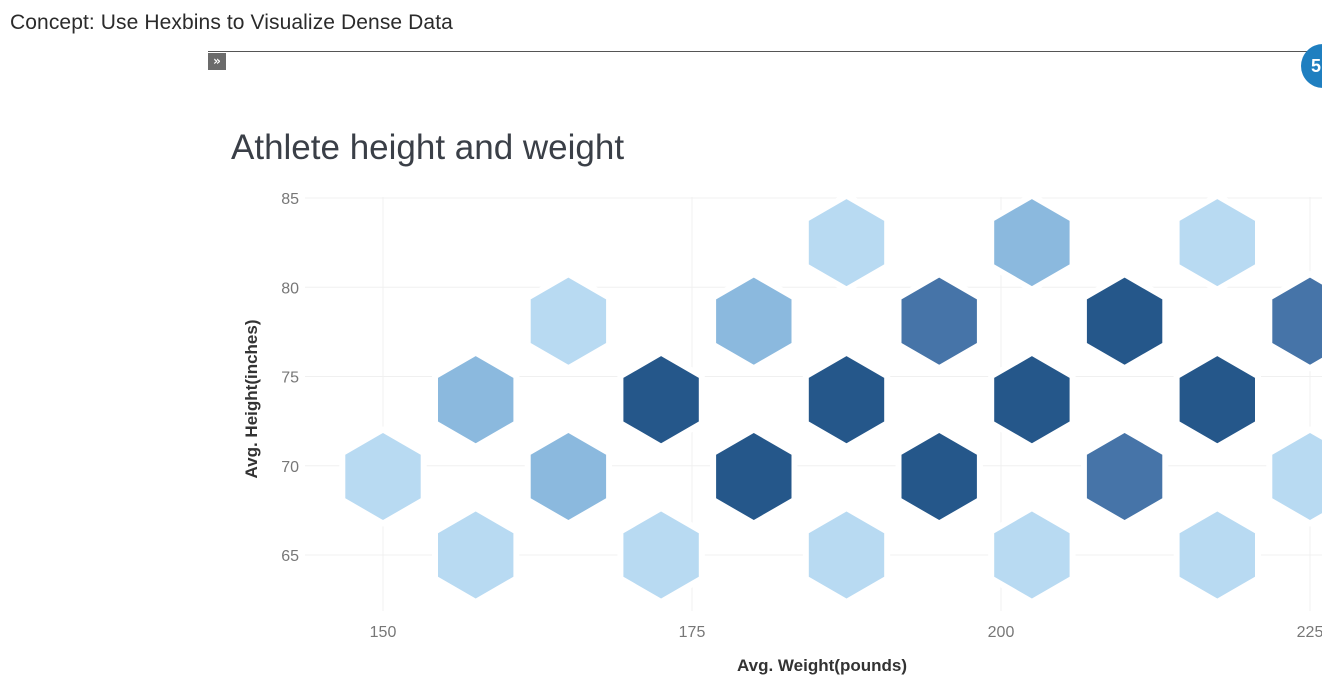 The image size is (1322, 681). What do you see at coordinates (217, 61) in the screenshot?
I see `expand-panel-button: »` at bounding box center [217, 61].